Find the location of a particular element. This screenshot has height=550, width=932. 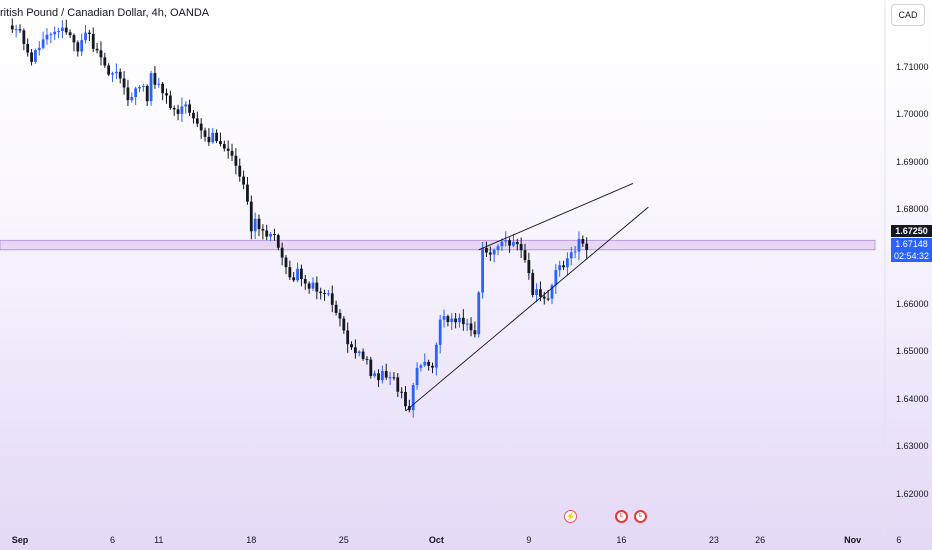

price-tick-label: 1.70000 is located at coordinates (912, 114).